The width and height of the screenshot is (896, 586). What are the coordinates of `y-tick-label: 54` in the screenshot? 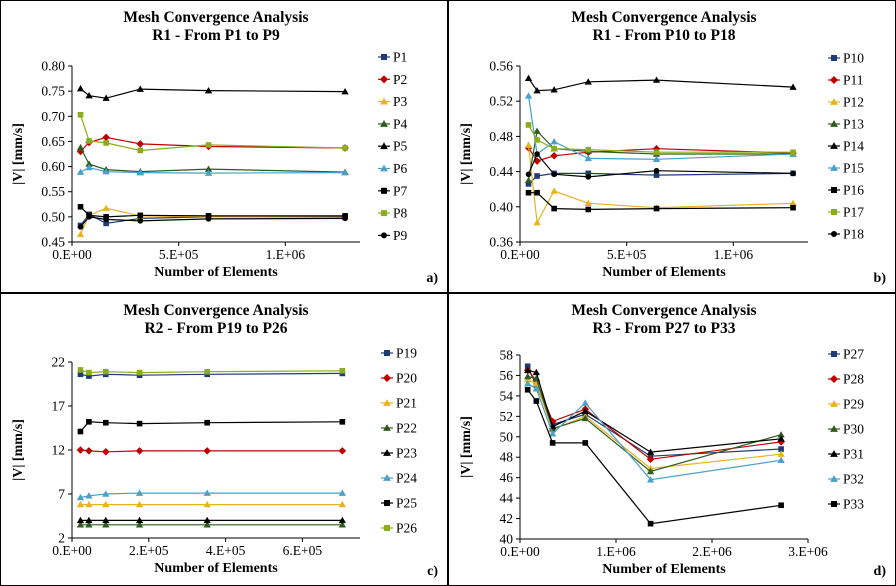 It's located at (507, 395).